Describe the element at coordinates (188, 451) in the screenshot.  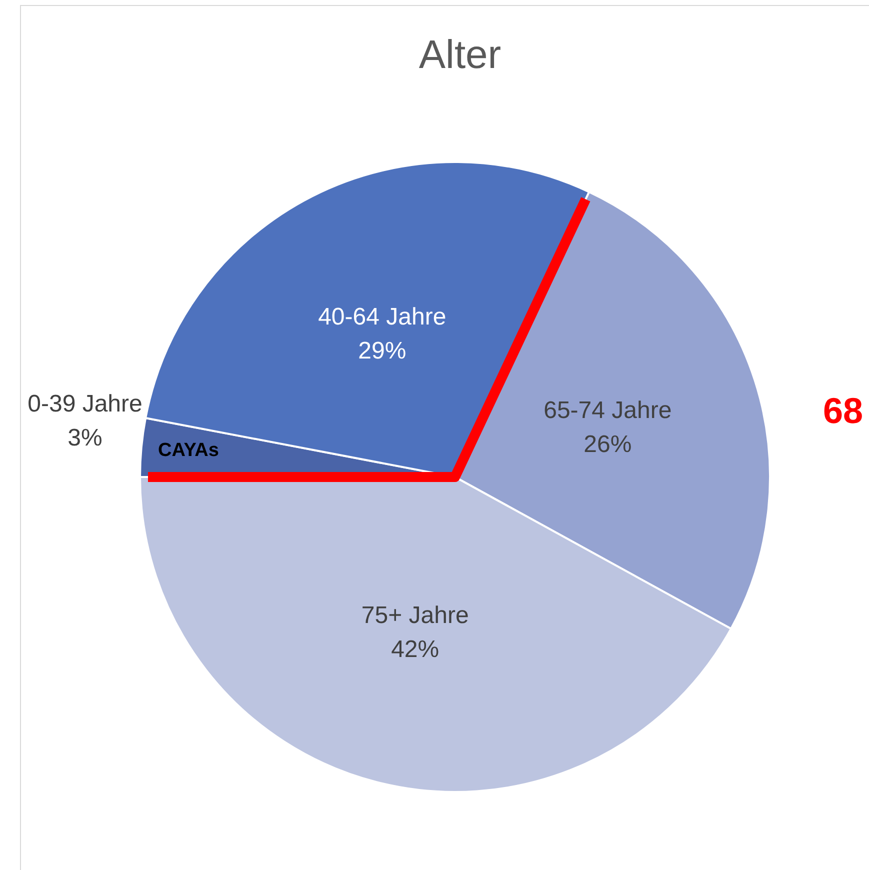
I see `text: CAYAs` at that location.